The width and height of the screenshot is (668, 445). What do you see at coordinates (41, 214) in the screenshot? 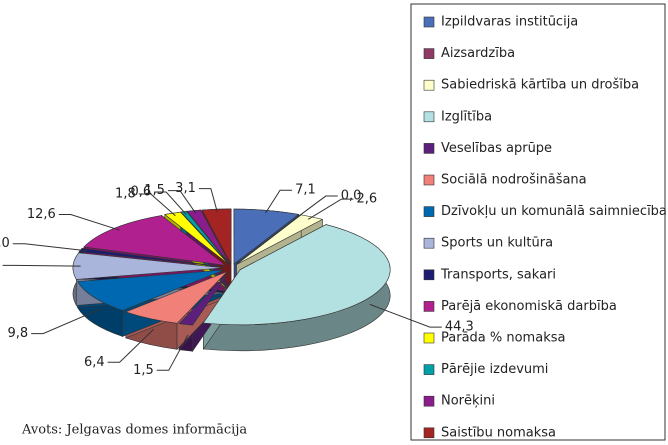
I see `data-label: 12,6` at bounding box center [41, 214].